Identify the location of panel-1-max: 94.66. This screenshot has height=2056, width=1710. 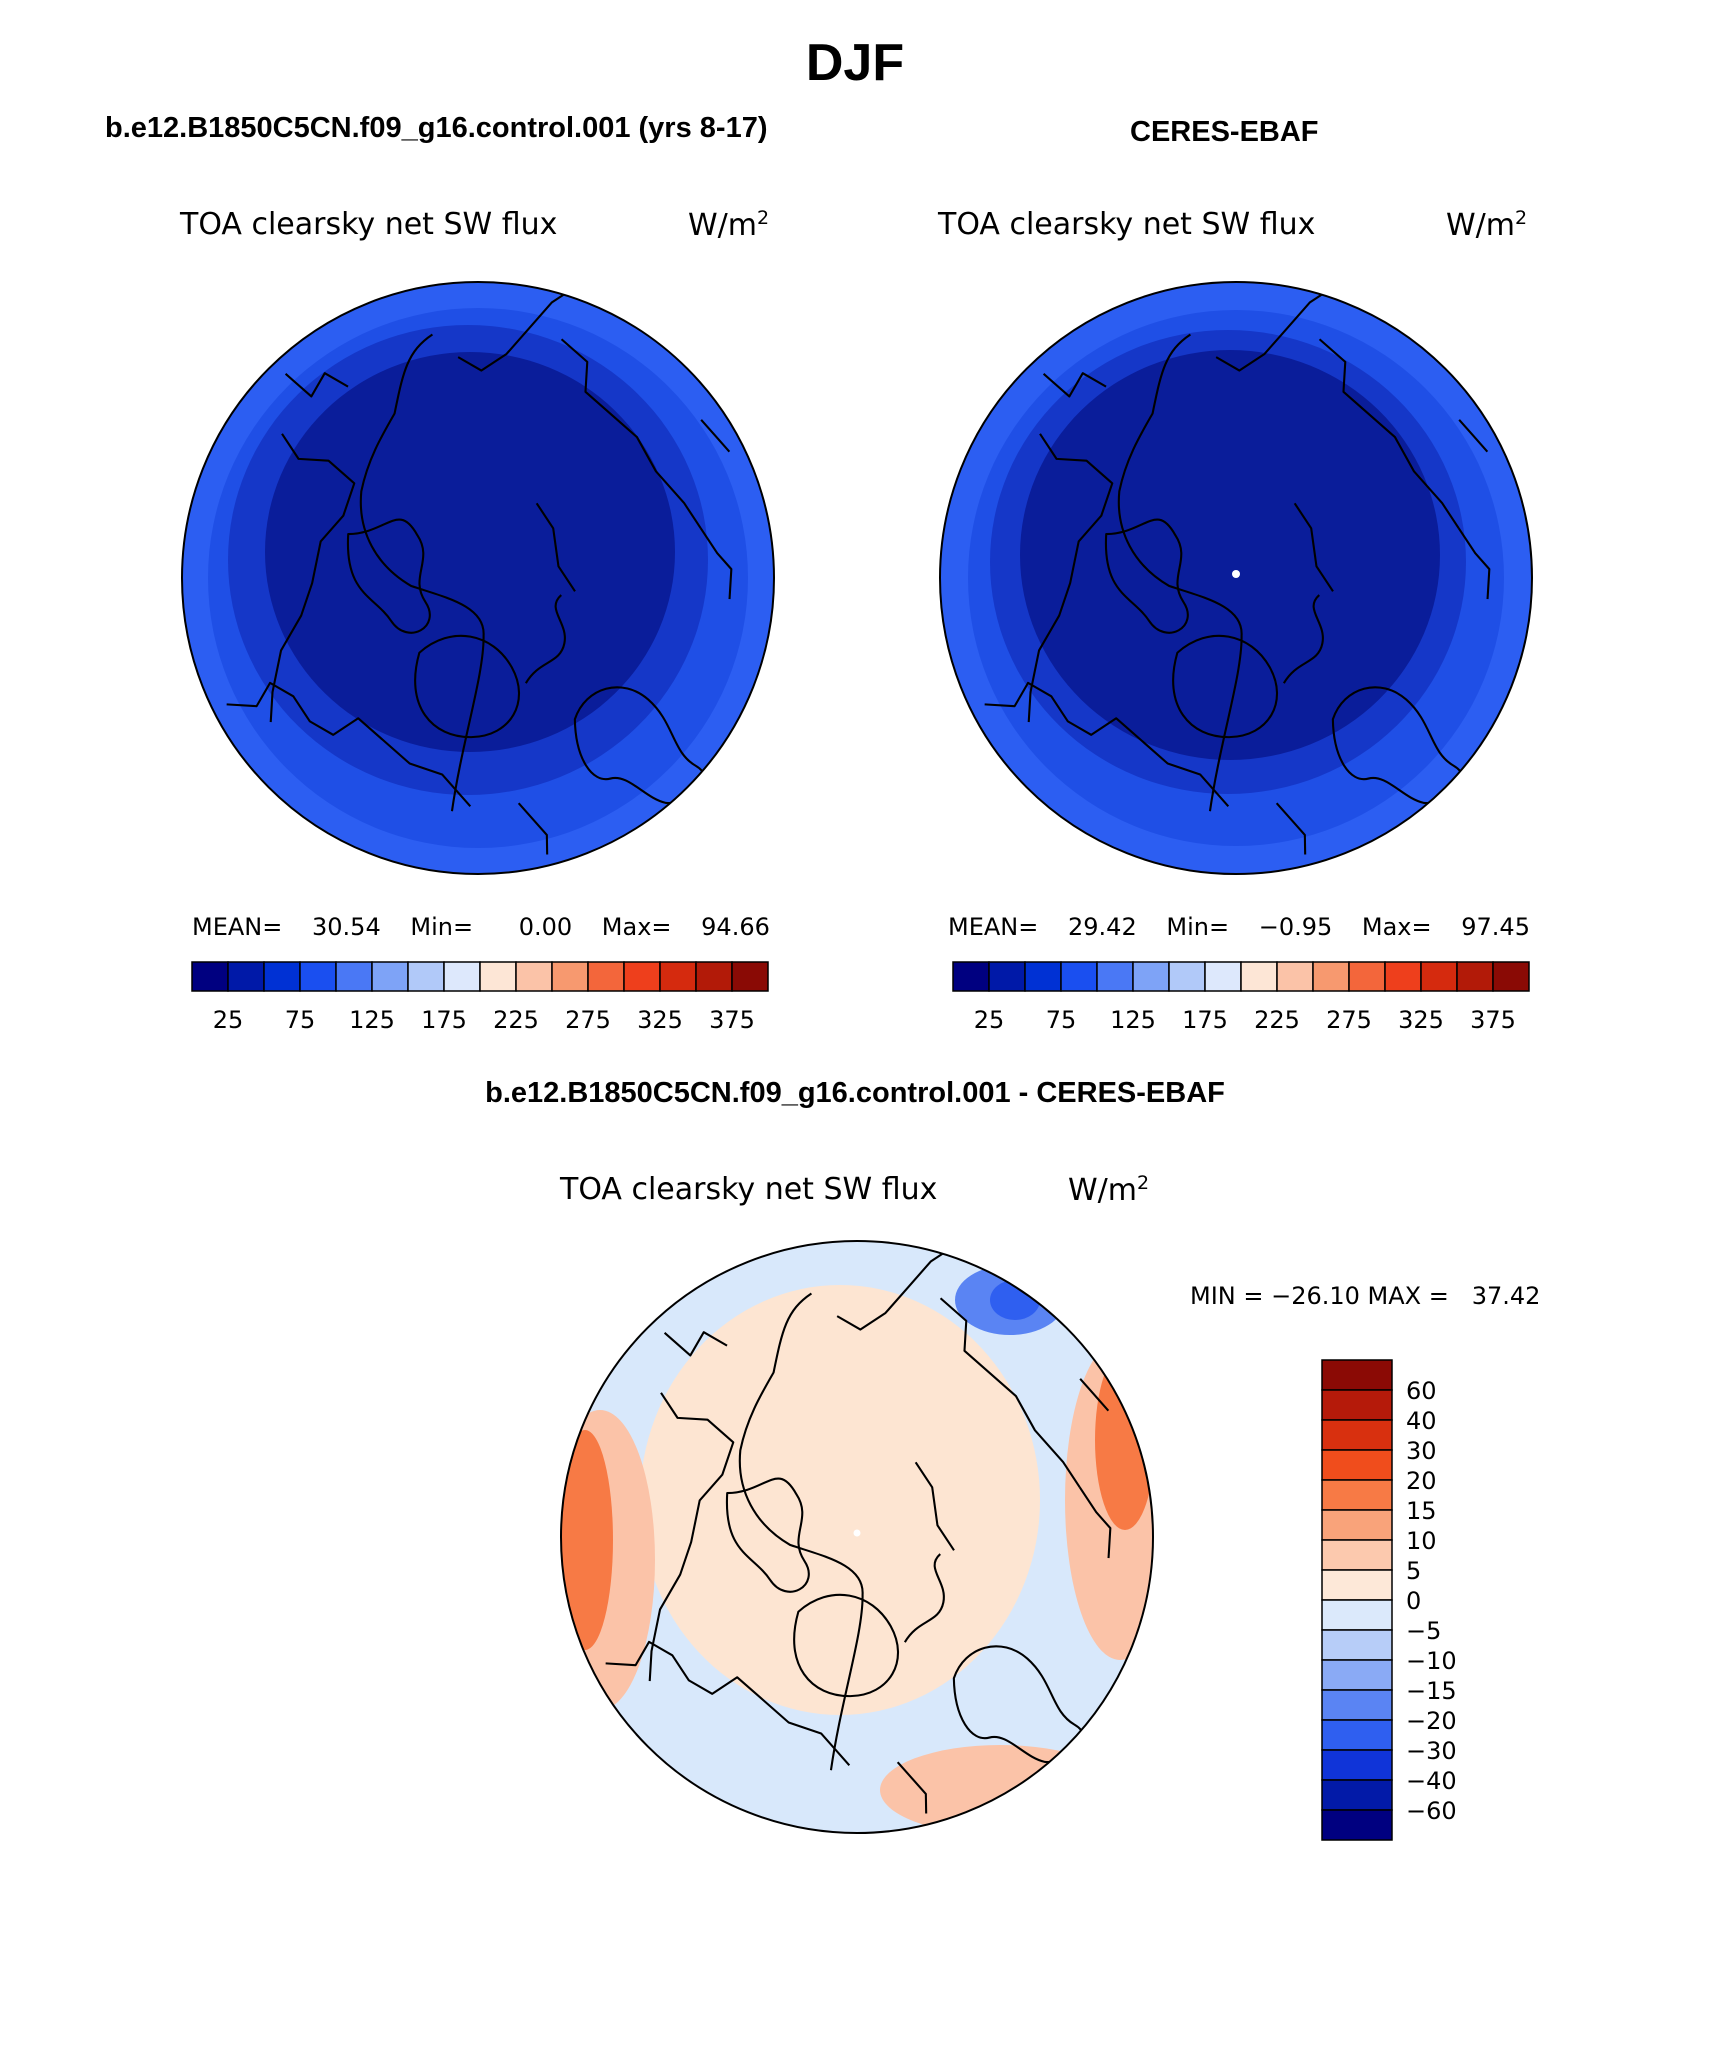
(735, 927).